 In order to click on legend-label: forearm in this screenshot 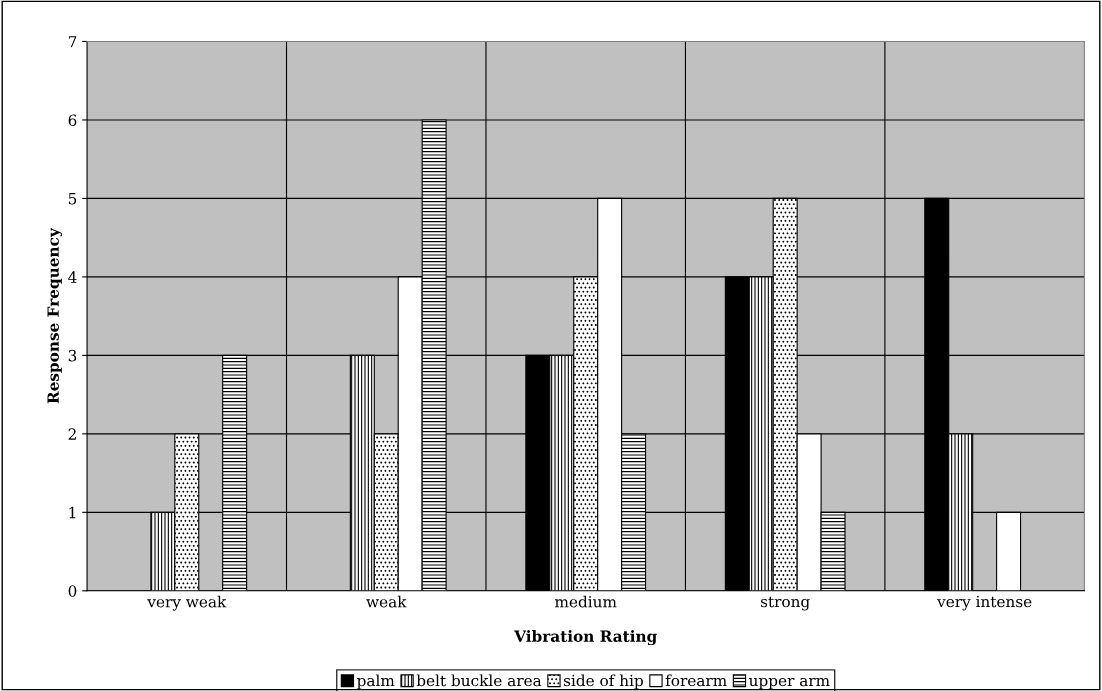, I will do `click(696, 680)`.